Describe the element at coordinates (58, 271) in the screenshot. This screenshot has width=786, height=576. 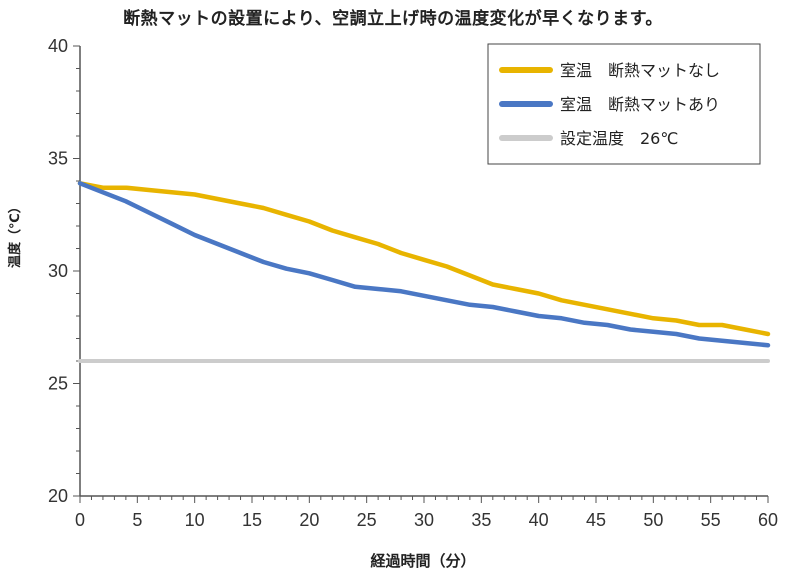
I see `y-tick-label: 30` at that location.